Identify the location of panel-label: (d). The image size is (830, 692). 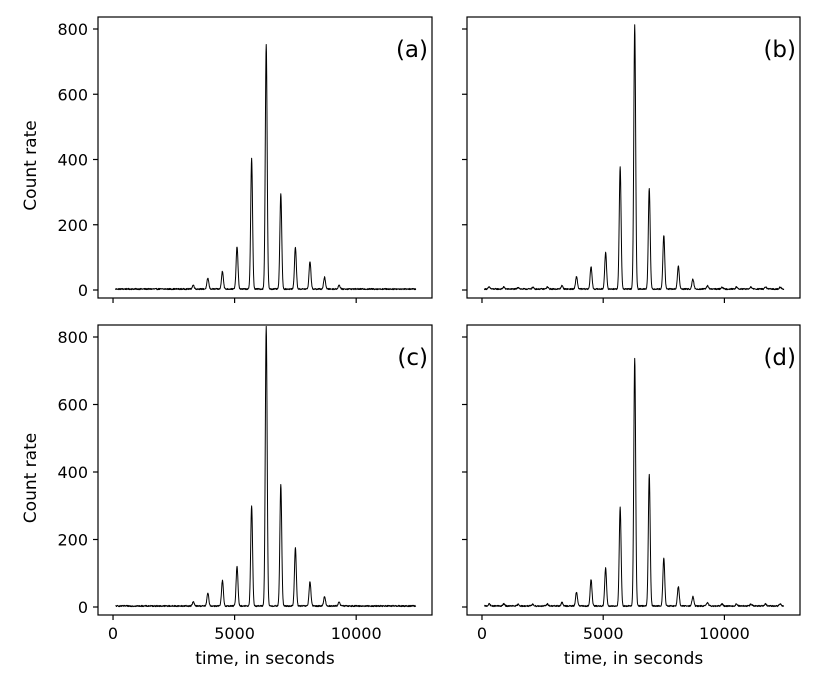
(779, 358).